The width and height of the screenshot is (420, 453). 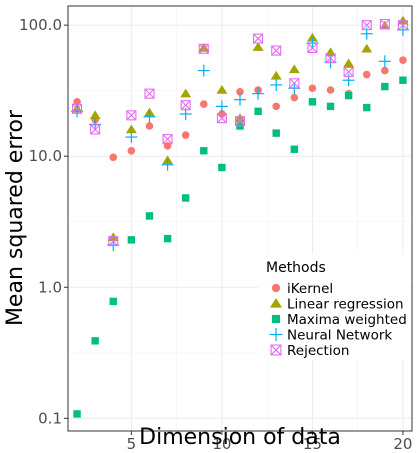 What do you see at coordinates (40, 25) in the screenshot?
I see `y-tick-label: 100.0` at bounding box center [40, 25].